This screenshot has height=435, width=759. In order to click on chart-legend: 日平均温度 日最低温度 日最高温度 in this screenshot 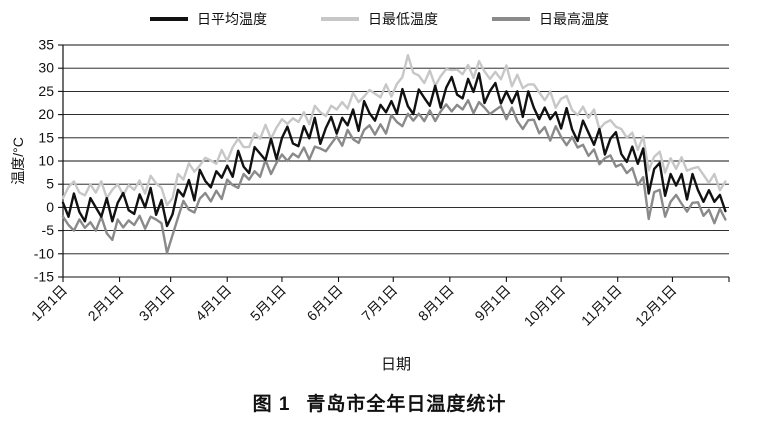, I will do `click(379, 15)`.